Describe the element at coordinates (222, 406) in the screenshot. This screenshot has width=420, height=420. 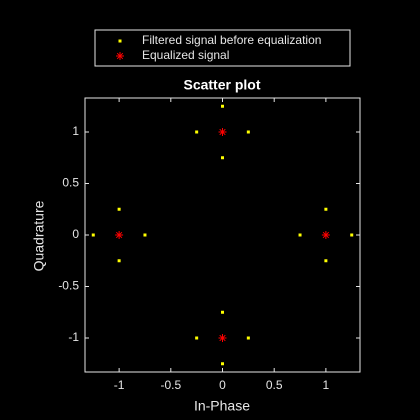
I see `x-axis-label: In-Phase` at that location.